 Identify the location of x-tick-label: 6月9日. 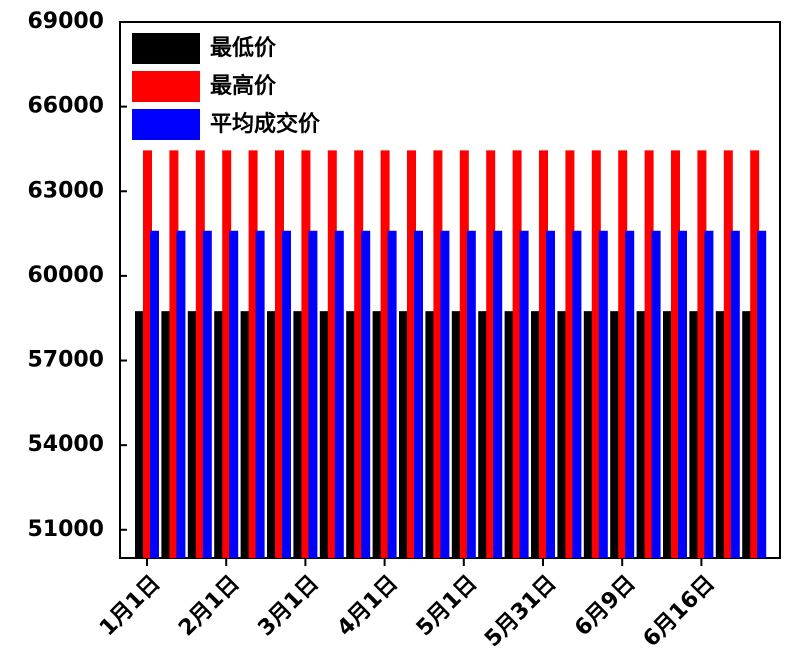
(605, 606).